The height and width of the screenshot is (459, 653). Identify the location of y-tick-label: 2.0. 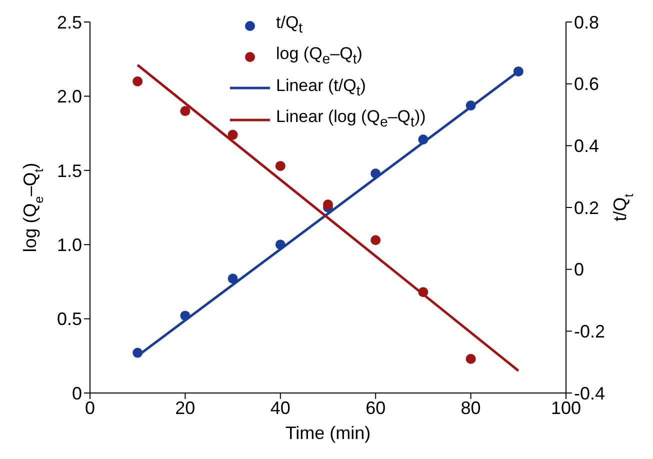
(69, 96).